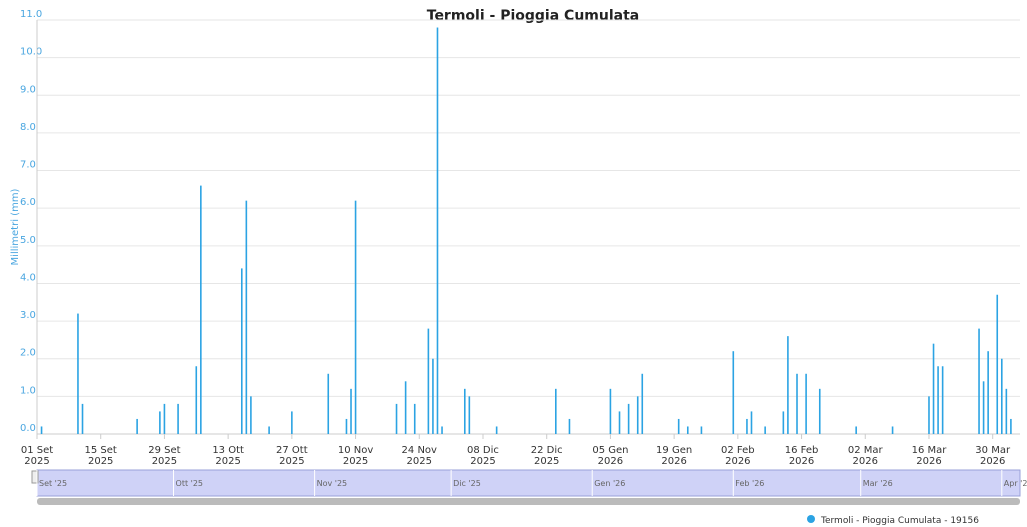  What do you see at coordinates (31, 14) in the screenshot?
I see `y-tick-label: 11.0` at bounding box center [31, 14].